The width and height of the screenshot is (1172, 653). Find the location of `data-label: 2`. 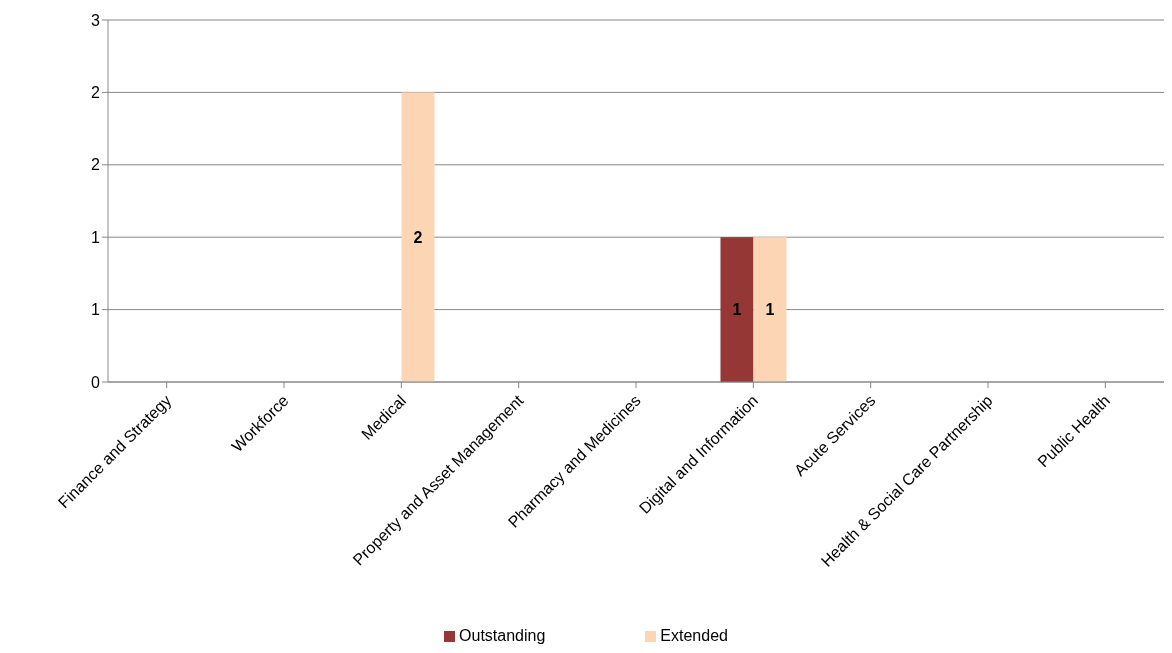

data-label: 2 is located at coordinates (418, 237).